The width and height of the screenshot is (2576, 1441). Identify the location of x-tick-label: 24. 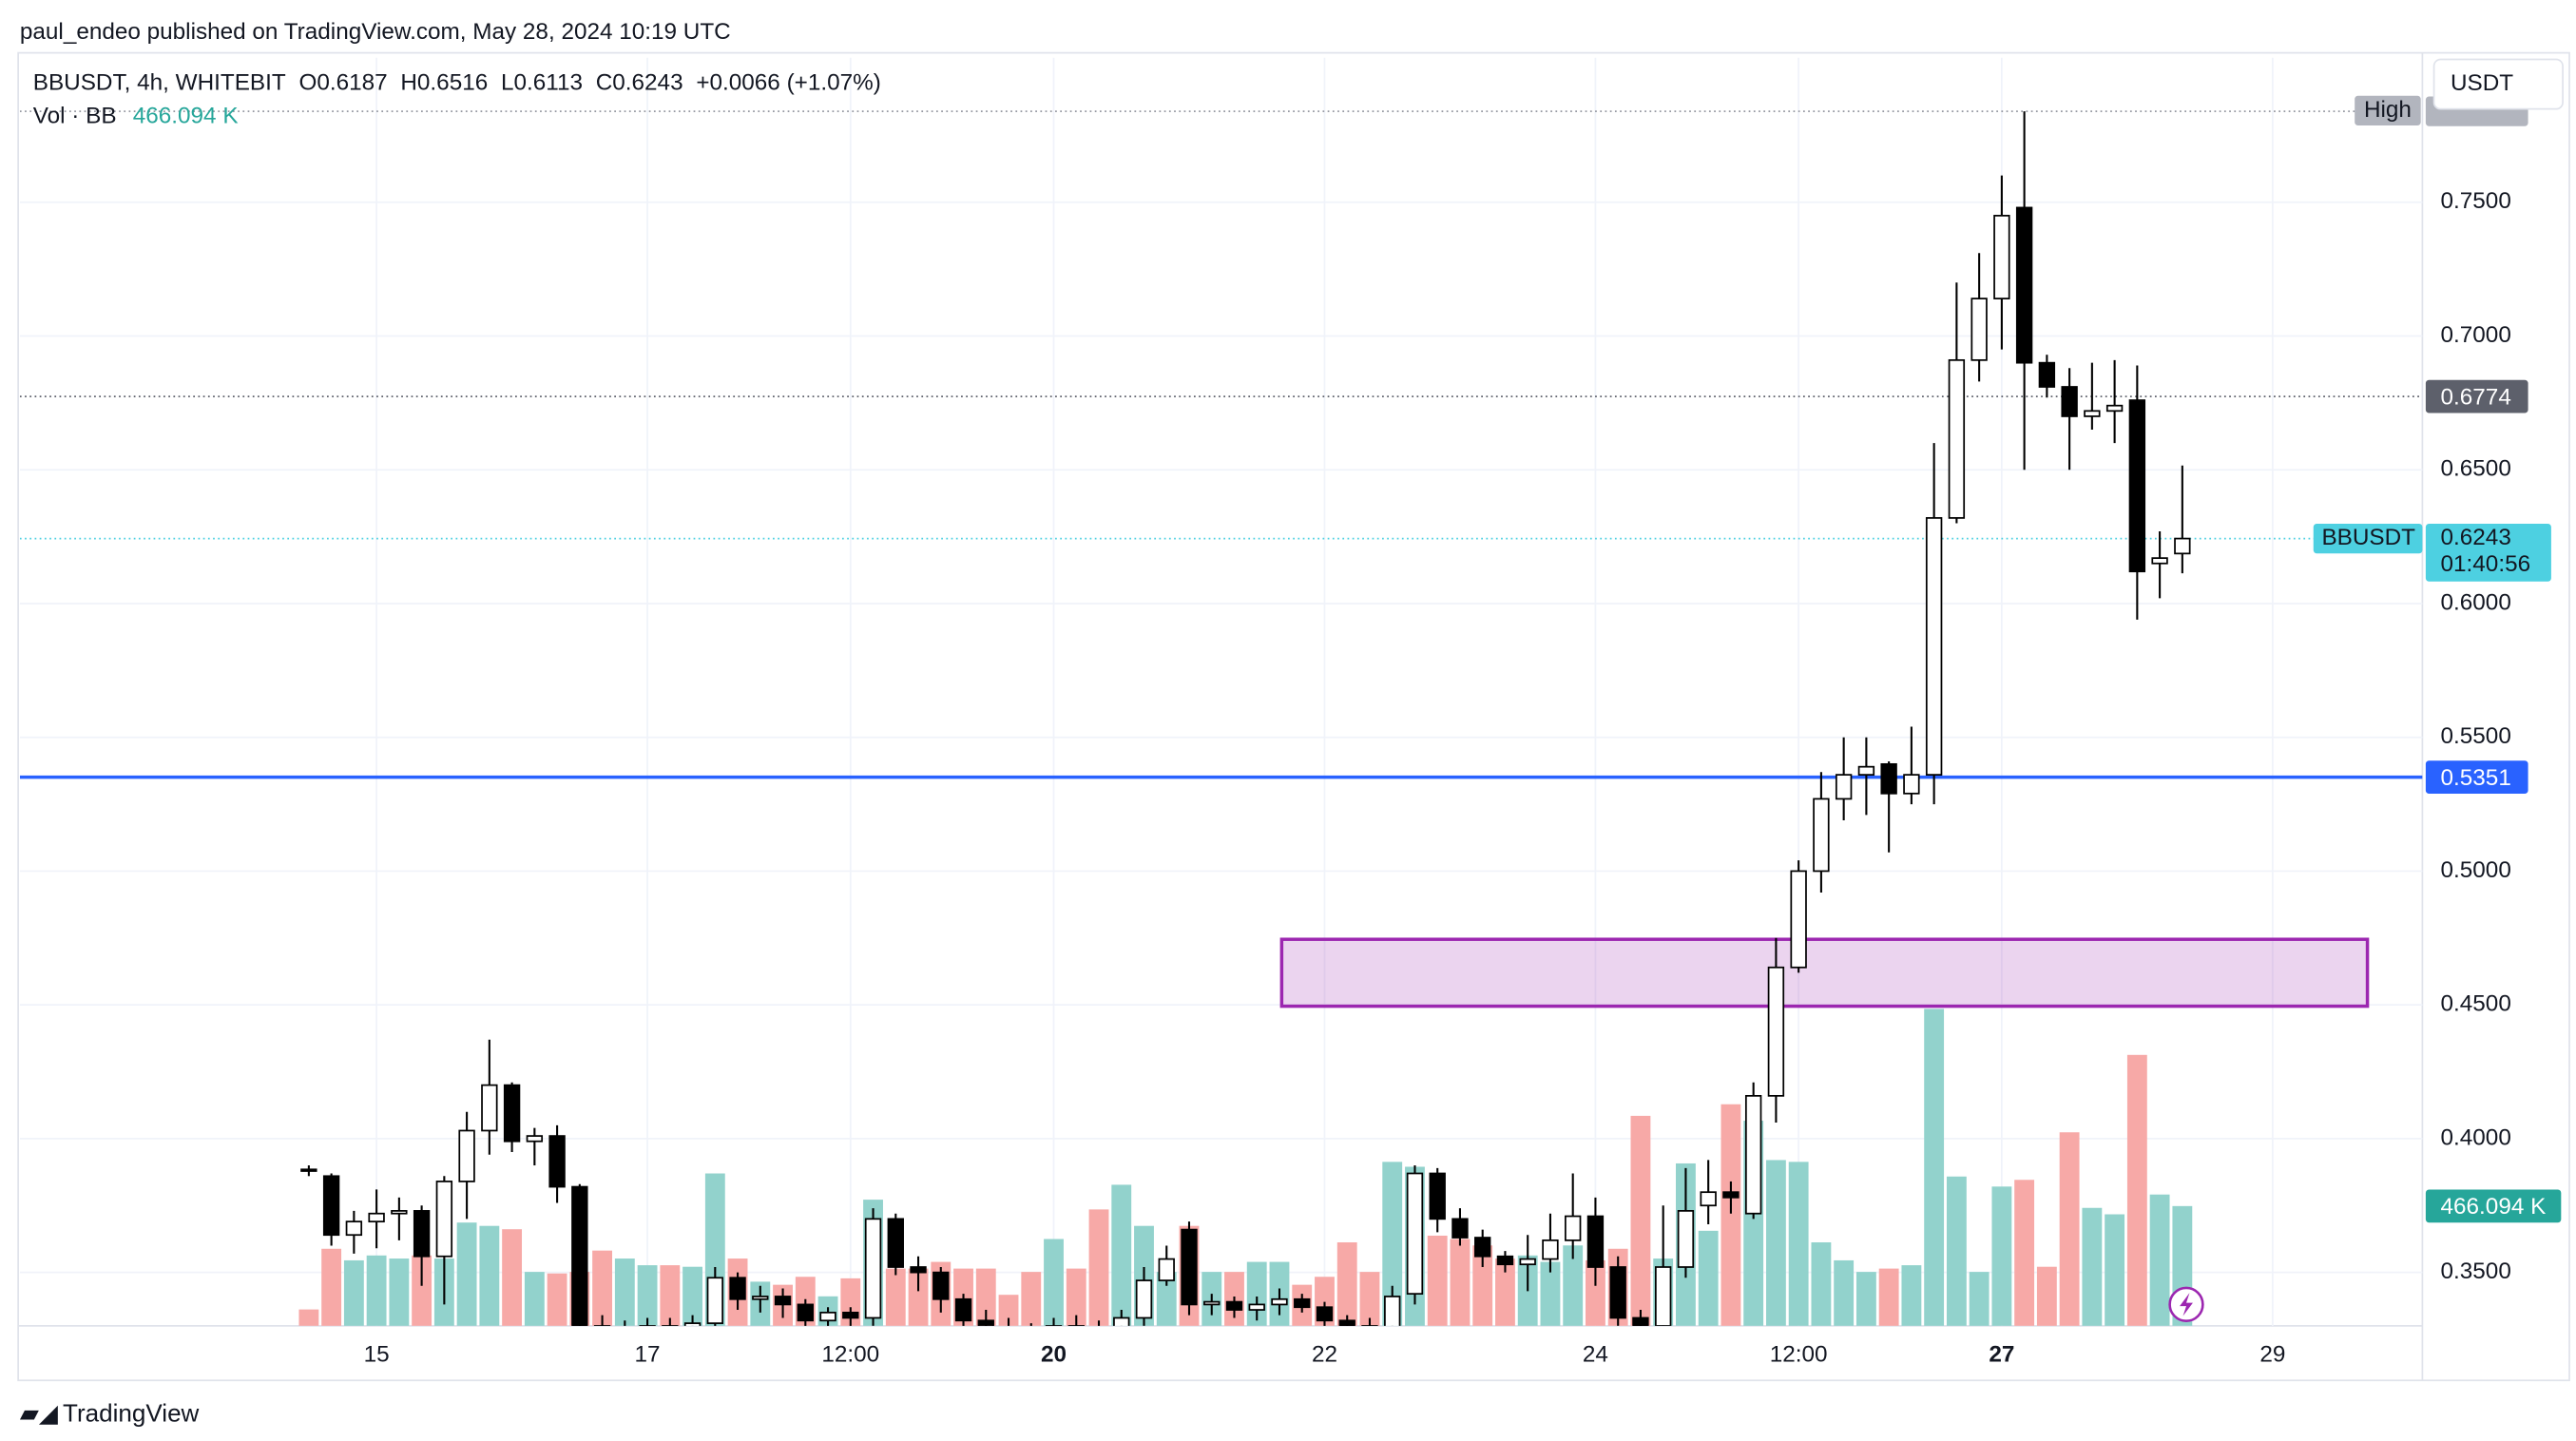
(1595, 1355).